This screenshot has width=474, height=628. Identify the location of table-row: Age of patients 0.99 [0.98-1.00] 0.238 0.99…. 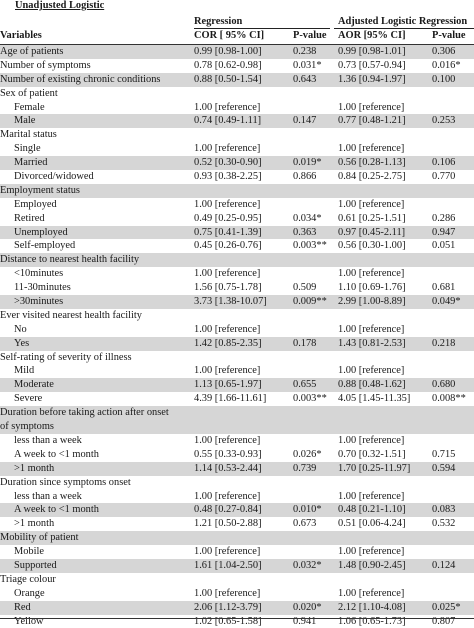
(237, 52).